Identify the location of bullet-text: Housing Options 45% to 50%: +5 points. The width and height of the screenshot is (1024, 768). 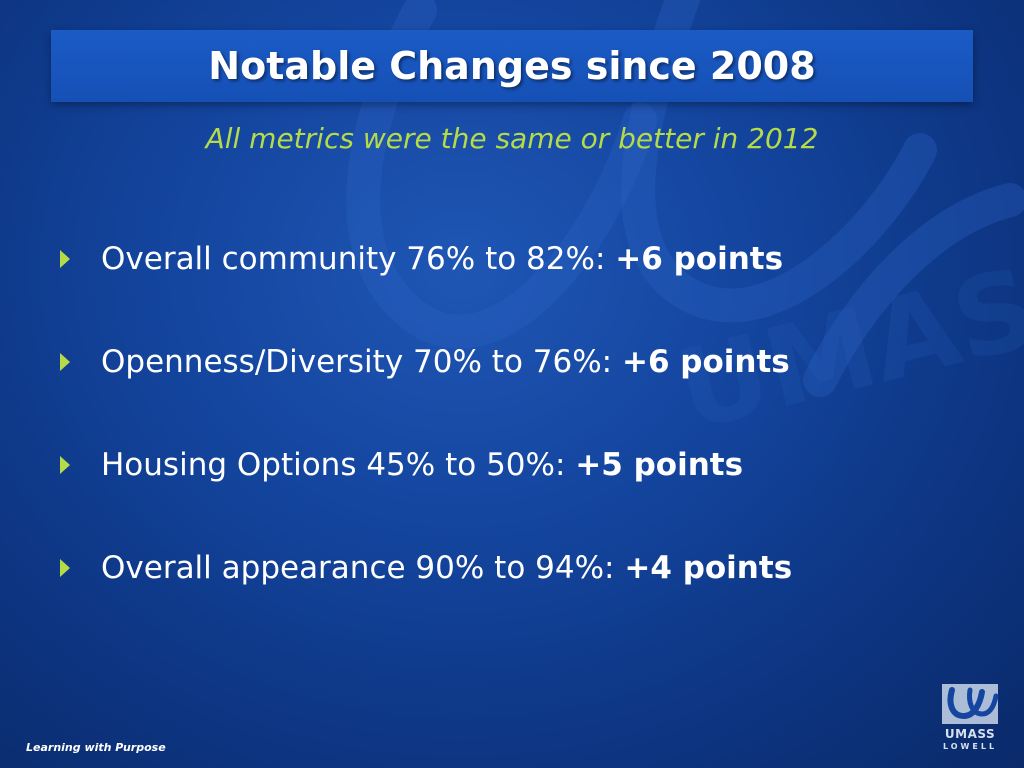
(422, 465).